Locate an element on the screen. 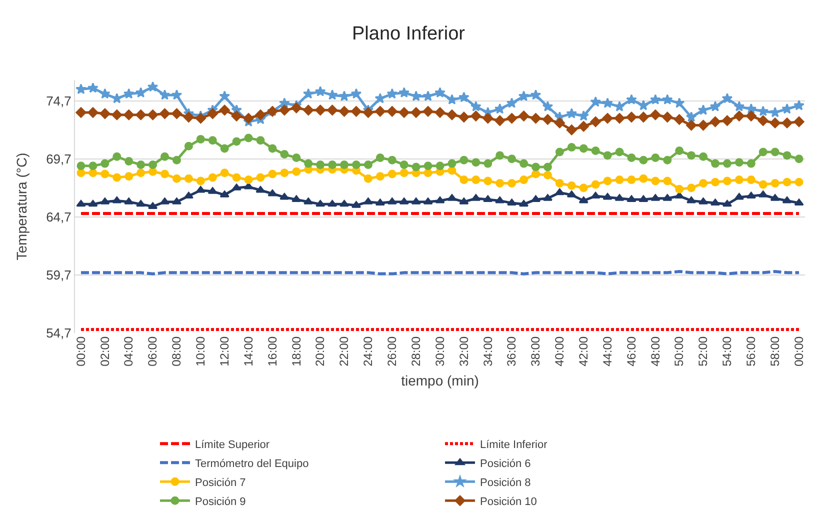 The image size is (817, 527). y-tick-label: 74,7 is located at coordinates (59, 100).